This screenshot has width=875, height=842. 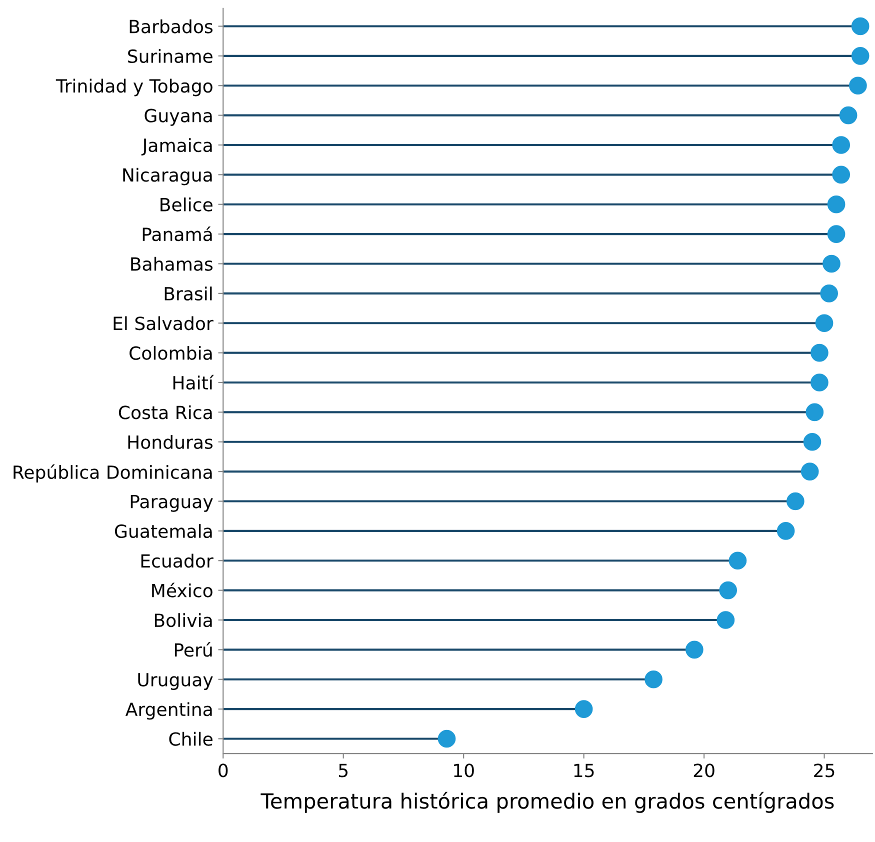 What do you see at coordinates (175, 681) in the screenshot?
I see `y-tick-label: Uruguay` at bounding box center [175, 681].